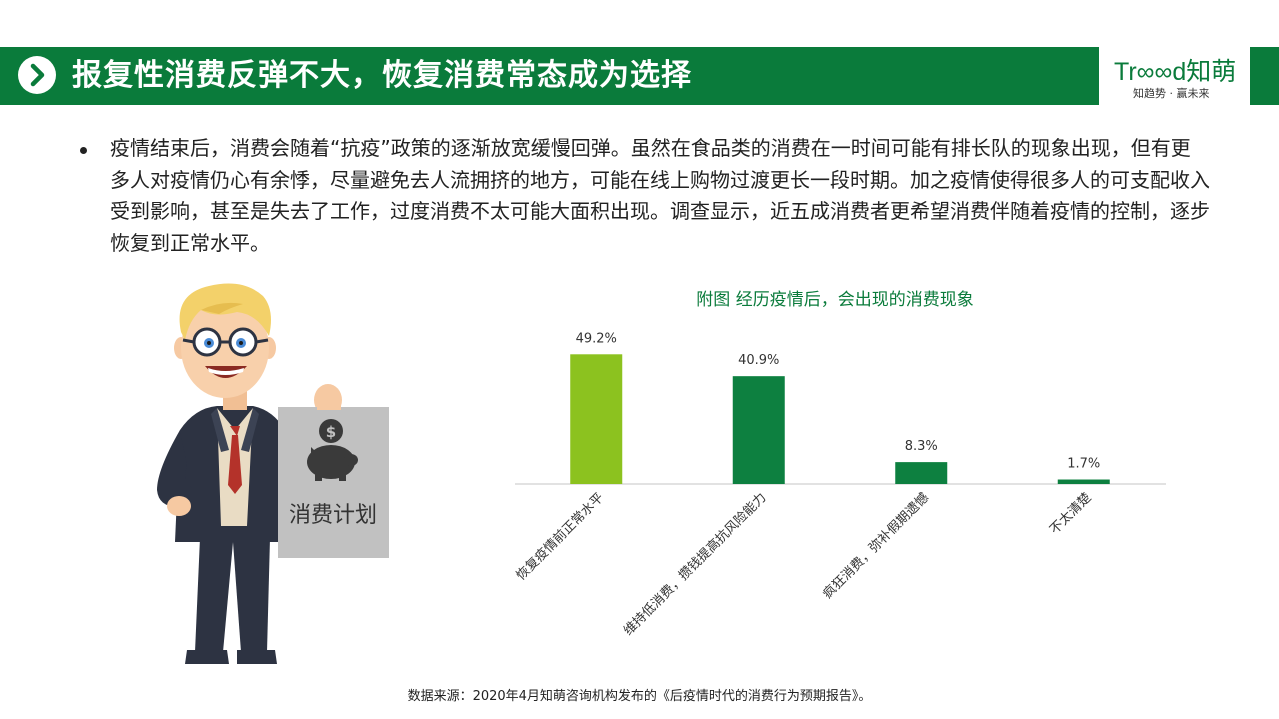 The height and width of the screenshot is (719, 1279). What do you see at coordinates (560, 537) in the screenshot?
I see `category-tick-label: 恢复疫情前正常水平` at bounding box center [560, 537].